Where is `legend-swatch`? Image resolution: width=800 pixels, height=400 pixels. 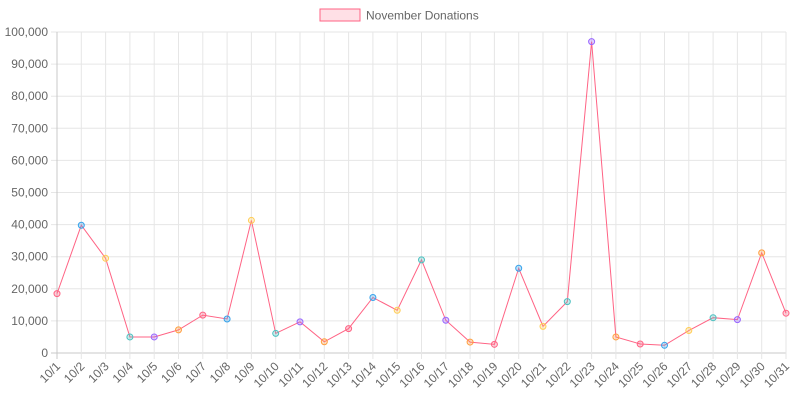 legend-swatch is located at coordinates (340, 15).